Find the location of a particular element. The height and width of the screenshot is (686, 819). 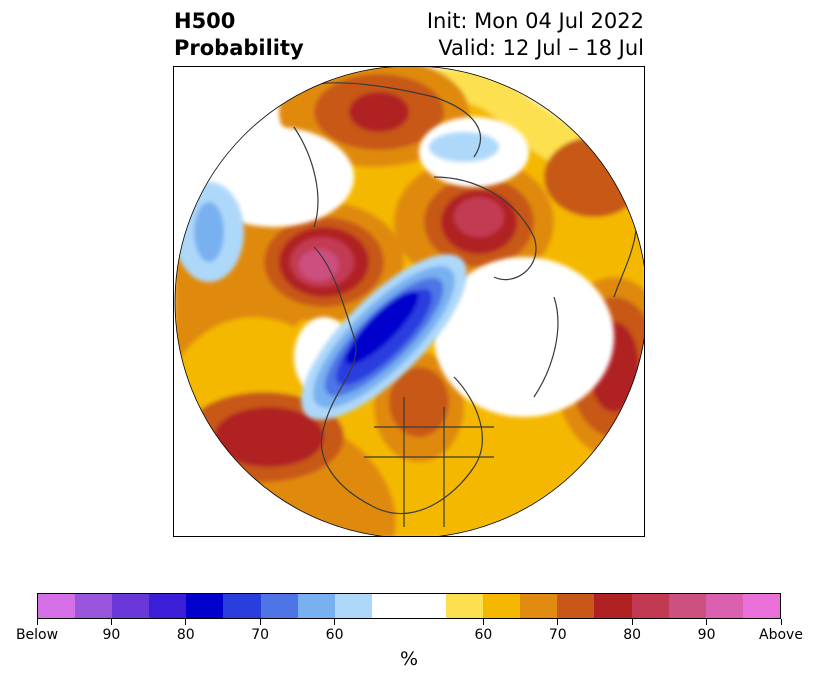

colorbar is located at coordinates (409, 606).